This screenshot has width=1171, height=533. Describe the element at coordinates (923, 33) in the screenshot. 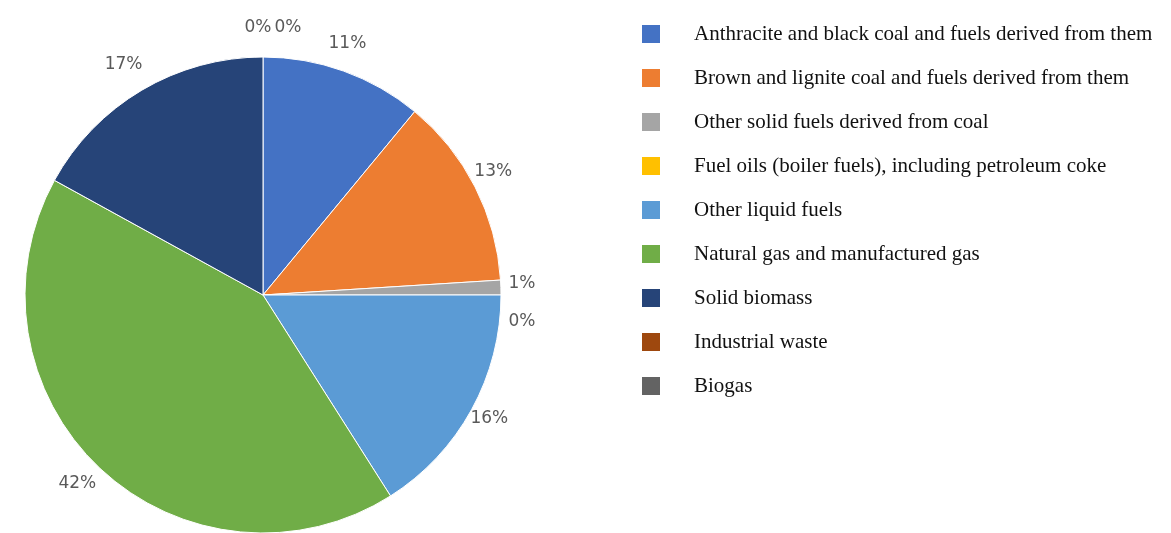

I see `legend-label: Anthracite and black coal and fuels derived from them` at that location.